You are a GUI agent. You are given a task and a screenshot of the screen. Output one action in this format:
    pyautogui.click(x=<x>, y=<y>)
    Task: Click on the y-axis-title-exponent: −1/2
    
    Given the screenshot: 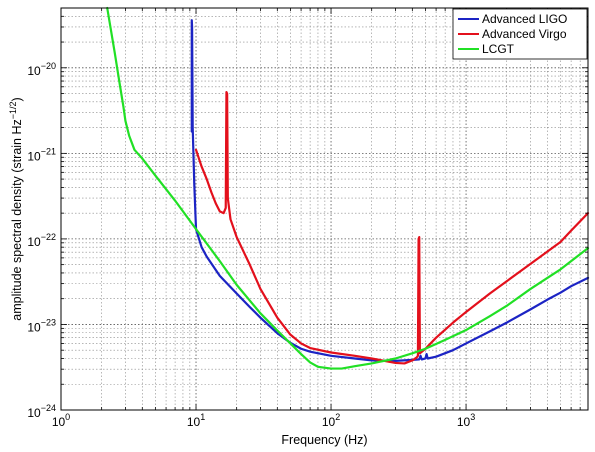 What is the action you would take?
    pyautogui.click(x=13, y=110)
    